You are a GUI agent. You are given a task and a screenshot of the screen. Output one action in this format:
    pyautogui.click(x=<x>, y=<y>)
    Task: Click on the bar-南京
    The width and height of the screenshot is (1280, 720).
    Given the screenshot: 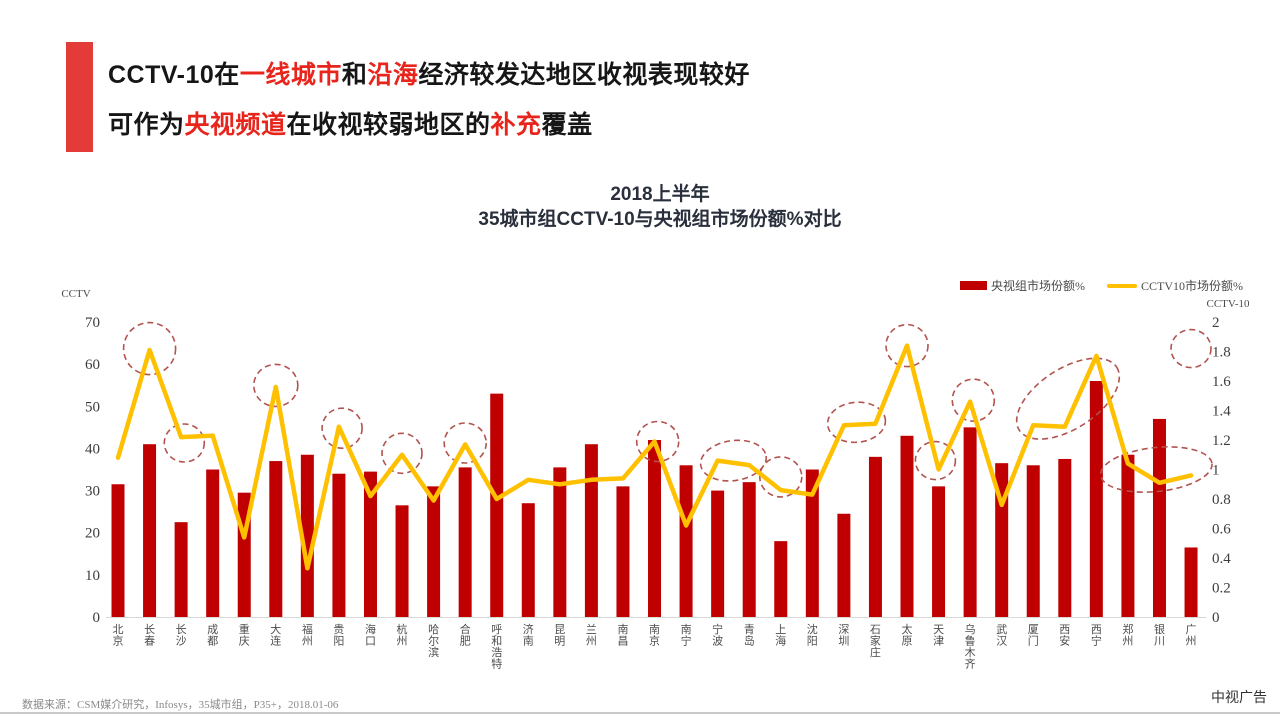 What is the action you would take?
    pyautogui.click(x=655, y=528)
    